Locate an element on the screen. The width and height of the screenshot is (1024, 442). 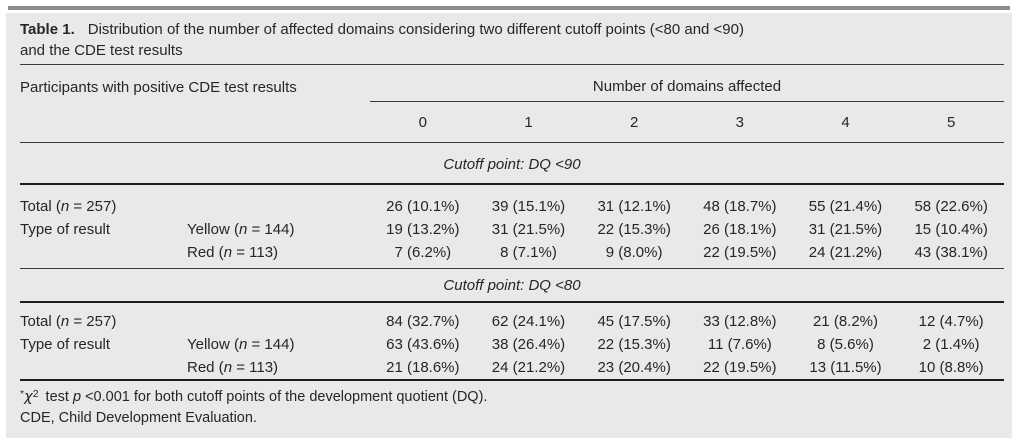
data-cell: 84 (32.7%) is located at coordinates (423, 321).